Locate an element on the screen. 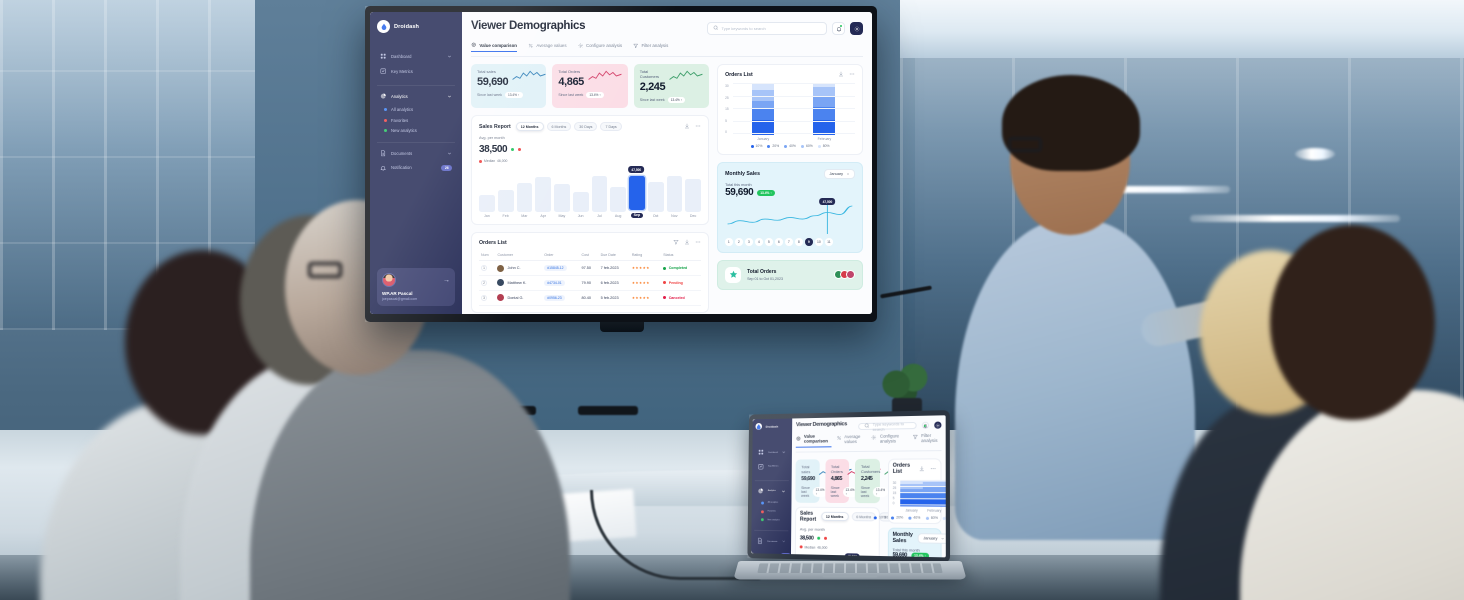 The height and width of the screenshot is (600, 1464). bar-column: Mar is located at coordinates (524, 197).